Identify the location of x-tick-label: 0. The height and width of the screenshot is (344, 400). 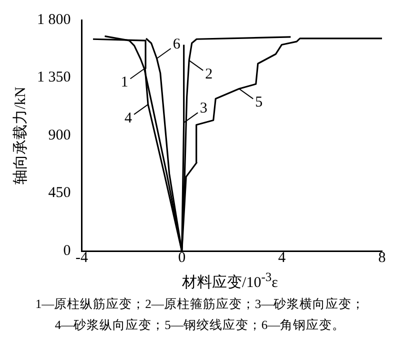
(182, 258).